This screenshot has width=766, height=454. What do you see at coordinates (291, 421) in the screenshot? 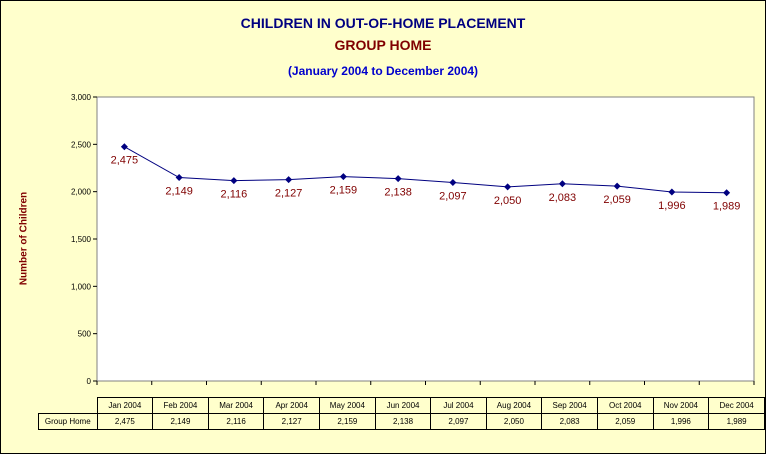
I see `table-cell: 2,127` at bounding box center [291, 421].